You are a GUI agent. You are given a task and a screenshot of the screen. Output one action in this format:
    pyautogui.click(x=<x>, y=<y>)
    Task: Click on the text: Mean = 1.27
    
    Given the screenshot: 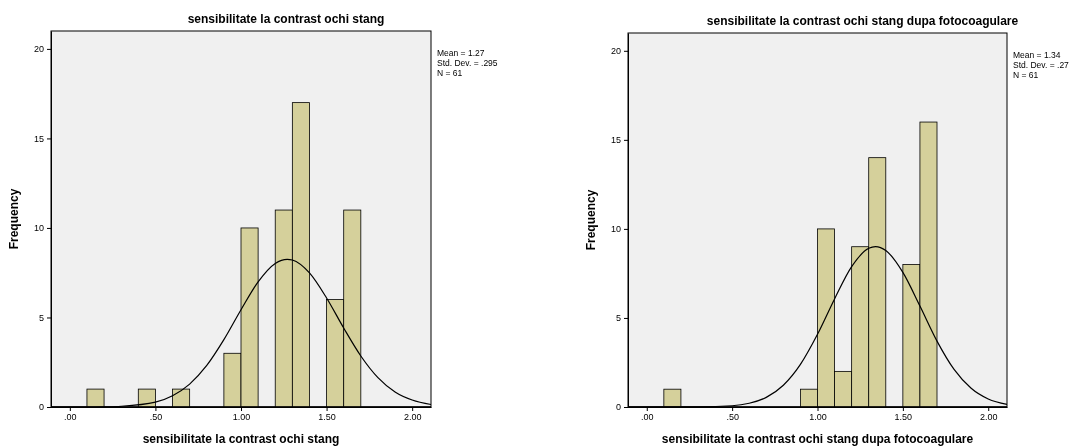 What is the action you would take?
    pyautogui.click(x=461, y=53)
    